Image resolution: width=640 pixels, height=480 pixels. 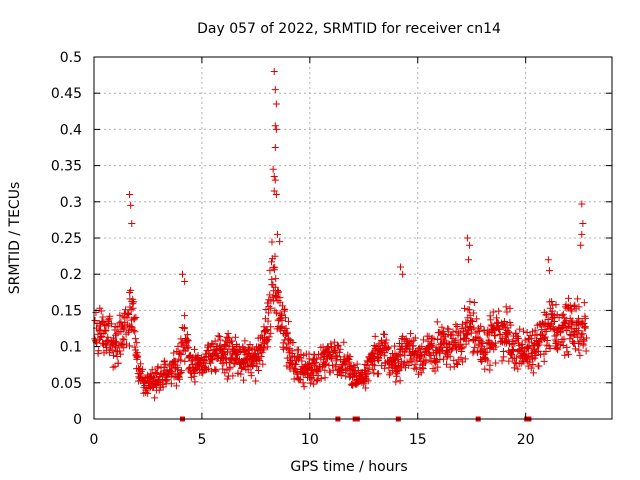 What do you see at coordinates (418, 440) in the screenshot?
I see `x-tick-label: 15` at bounding box center [418, 440].